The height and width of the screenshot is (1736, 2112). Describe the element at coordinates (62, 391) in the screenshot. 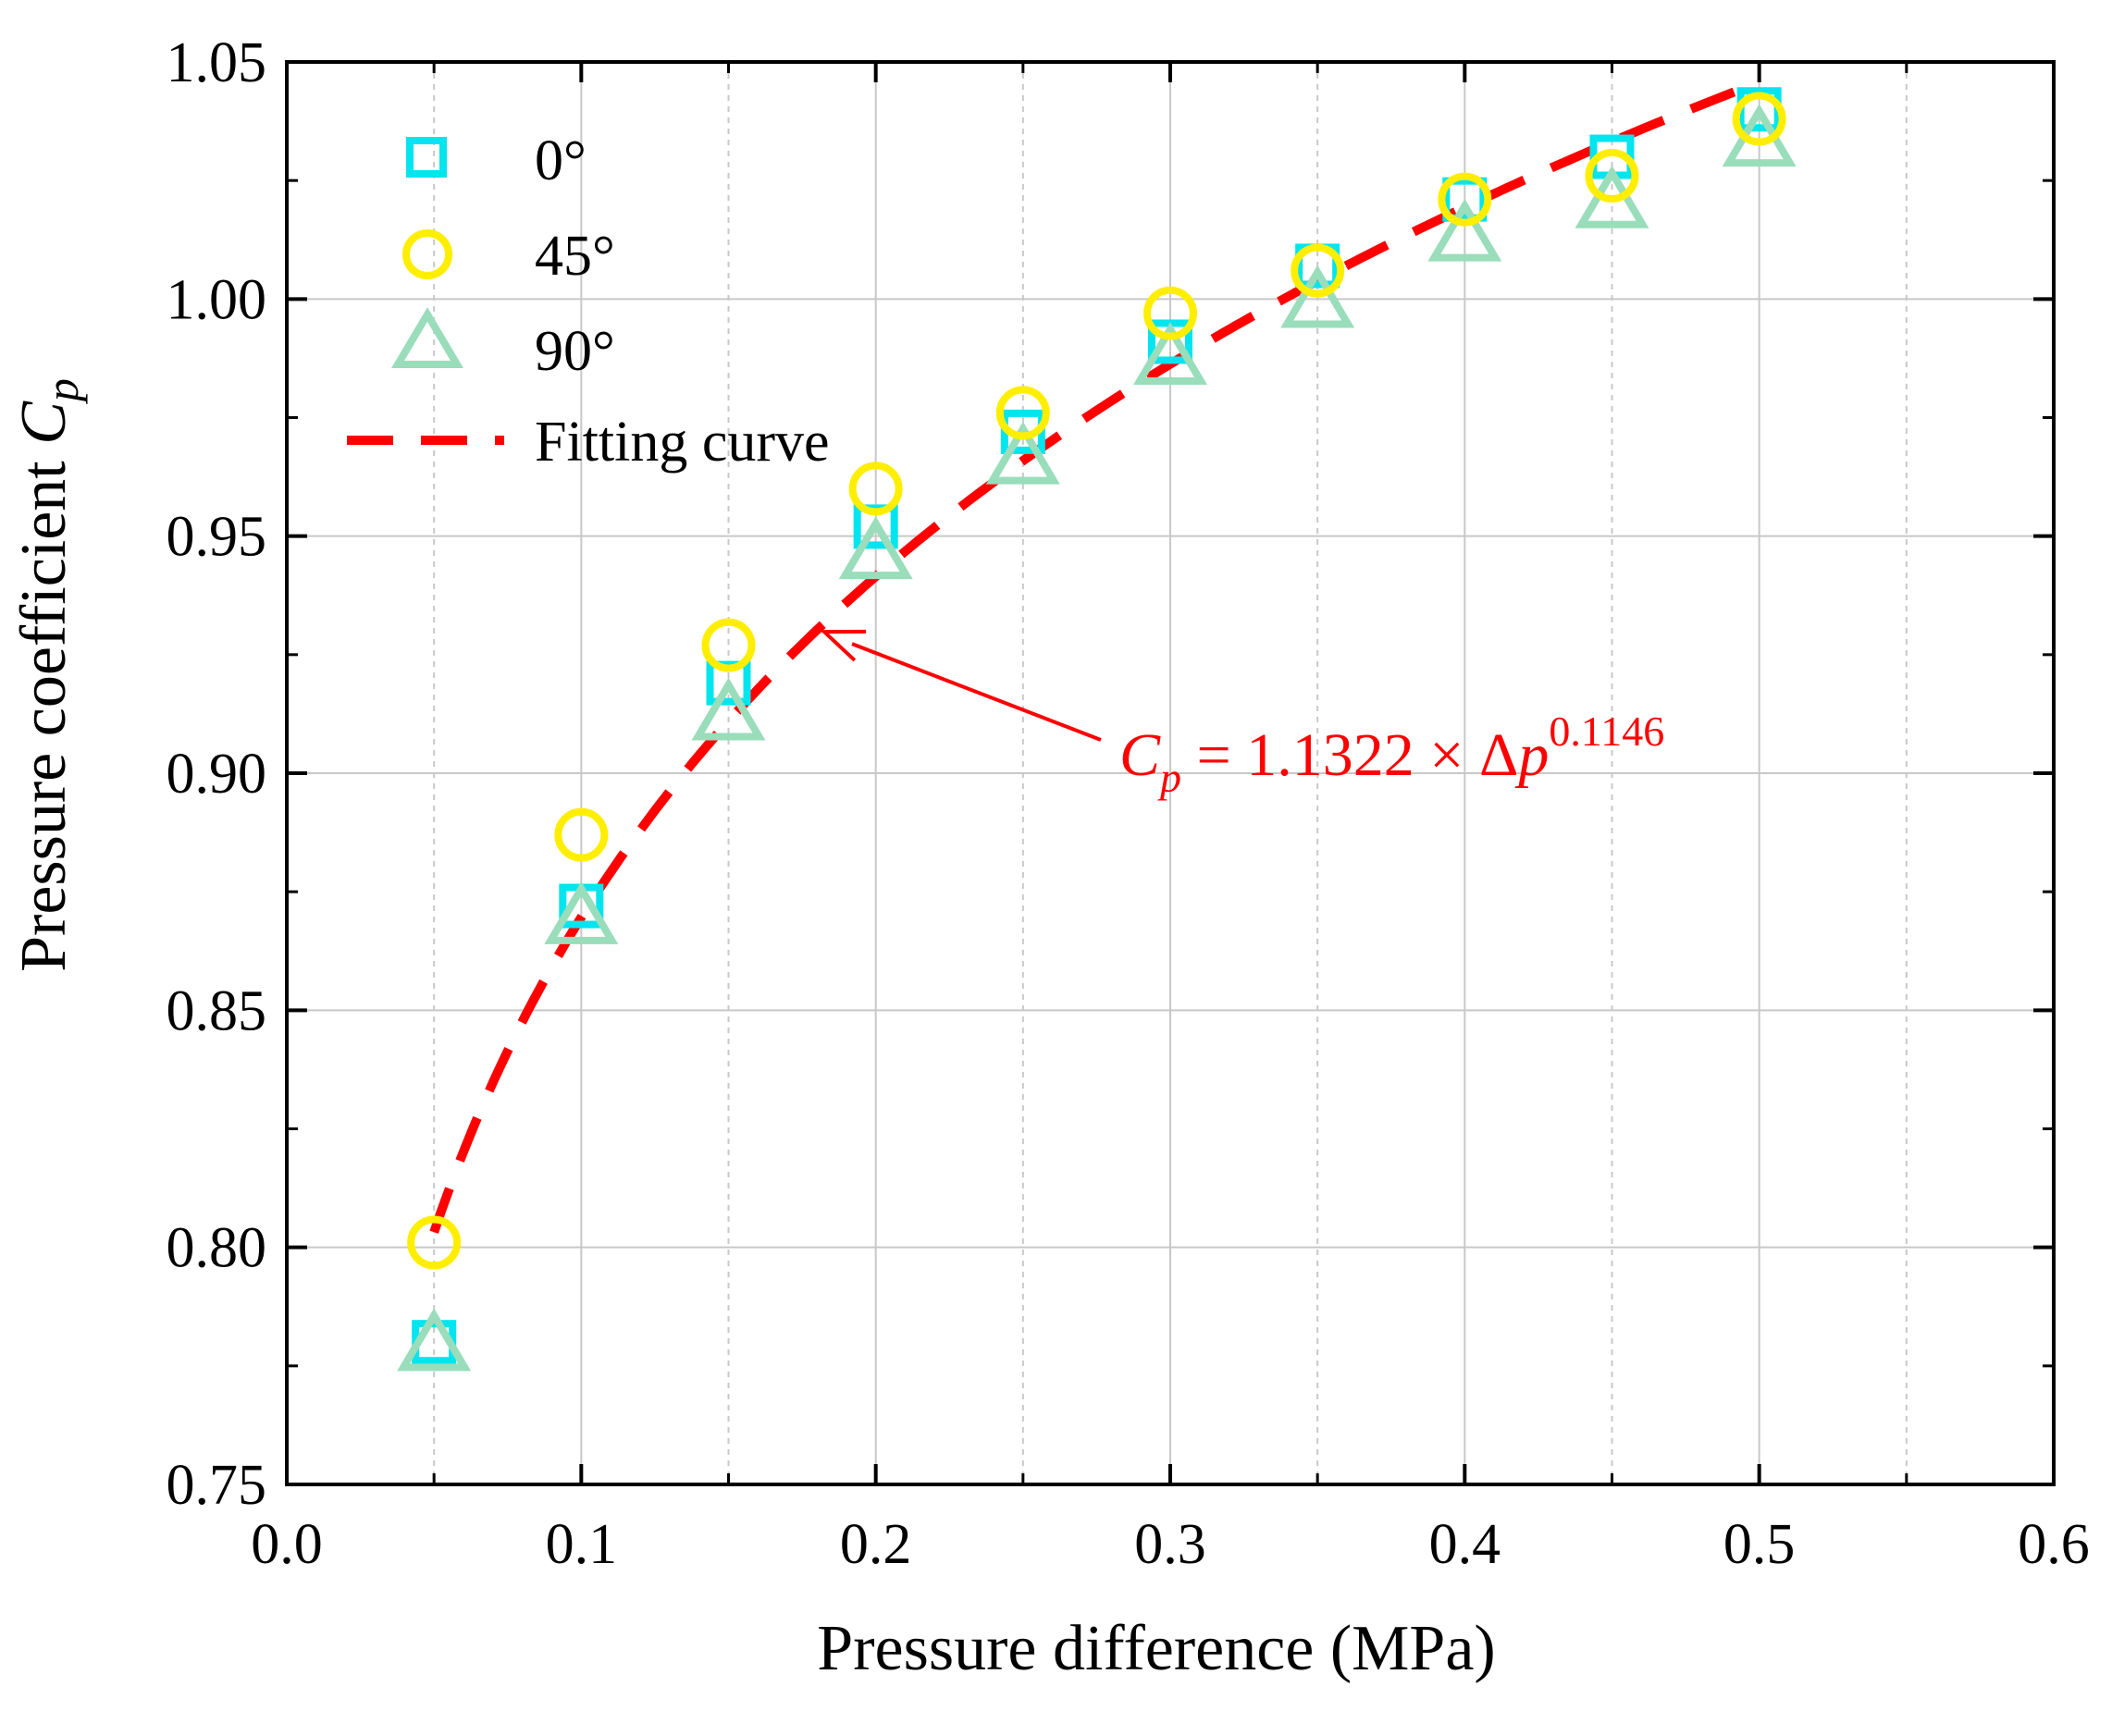

I see `y-axis-label-subscript: p` at that location.